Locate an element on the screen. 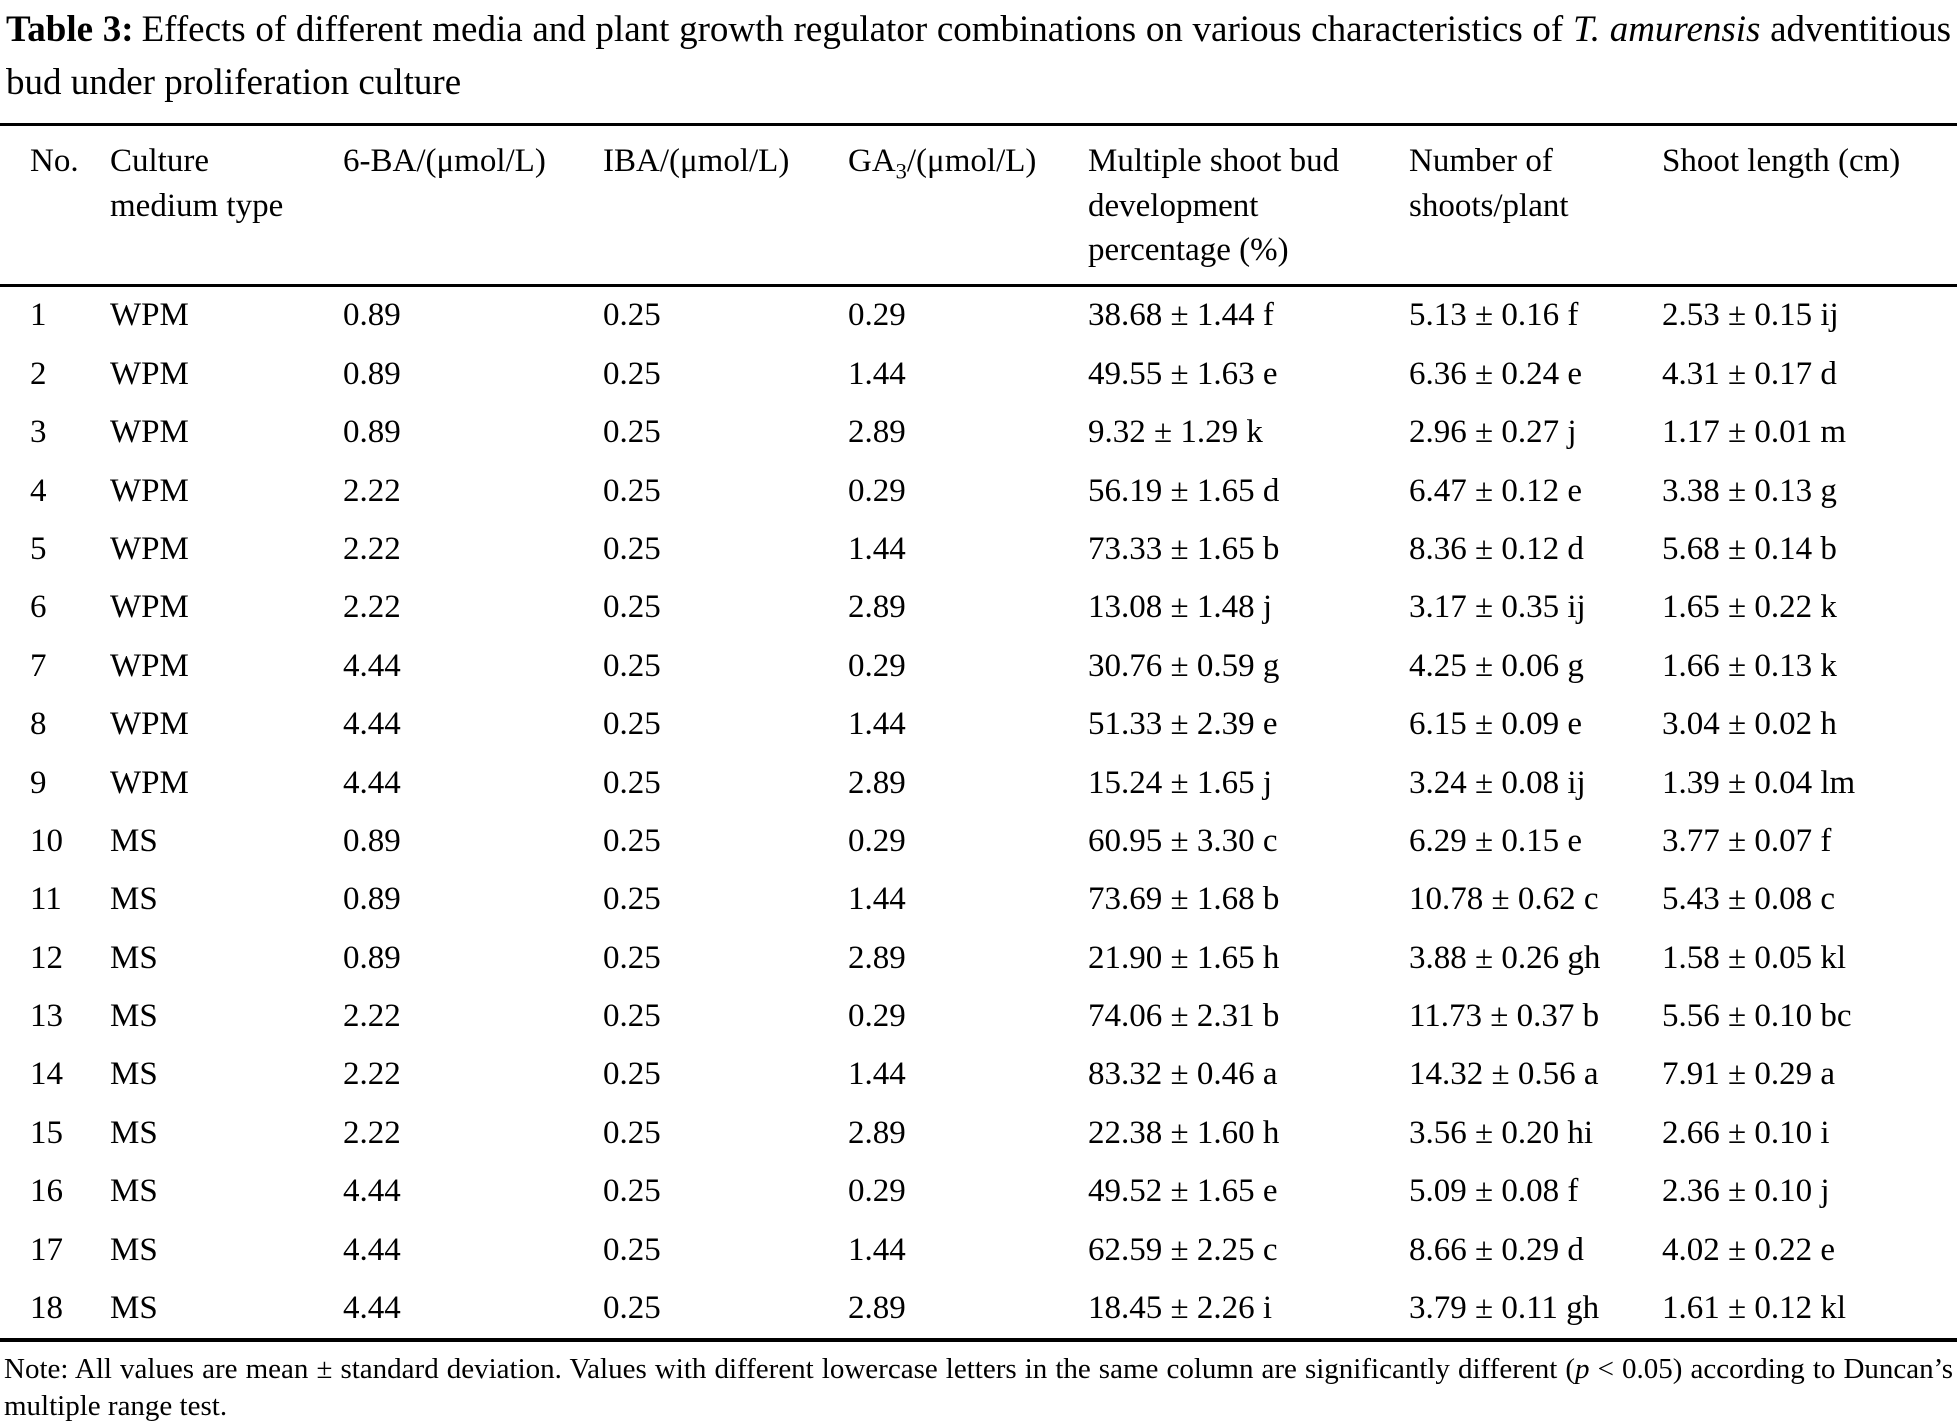 The image size is (1957, 1426). col-header-shoot-length: Shoot length (cm) is located at coordinates (1809, 205).